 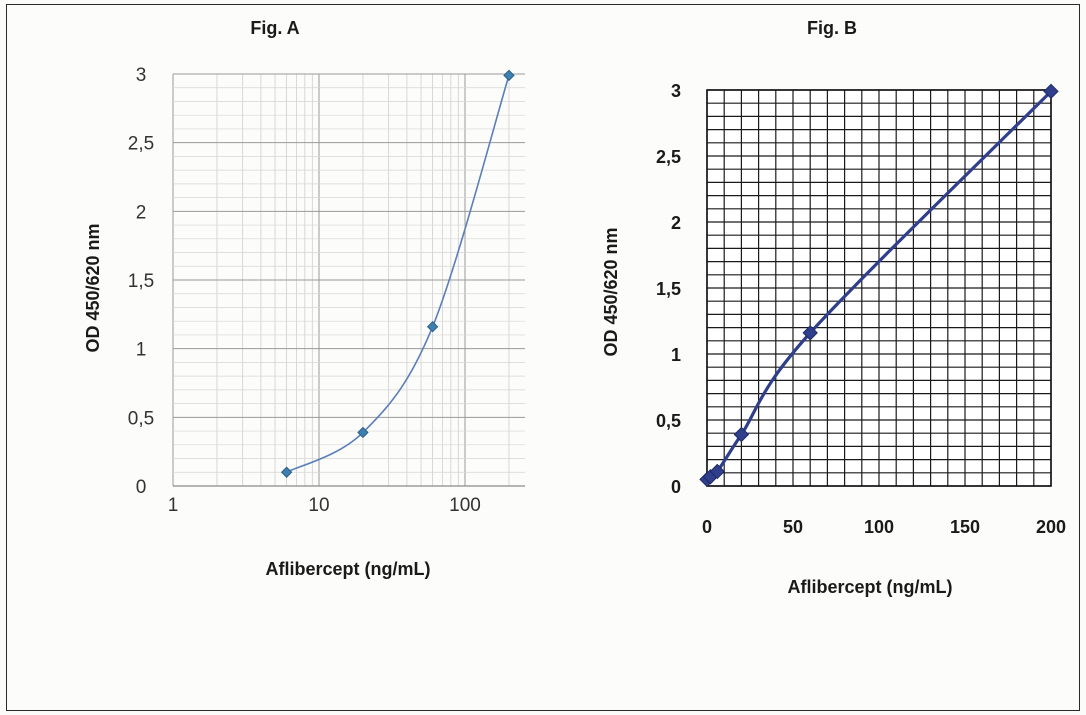 I want to click on chart-title: Fig. B, so click(x=832, y=28).